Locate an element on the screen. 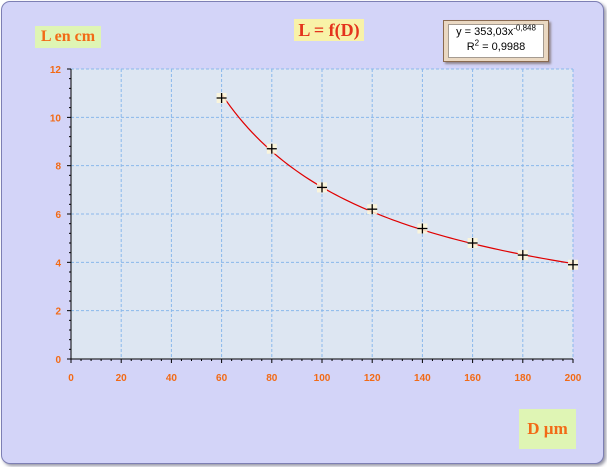 The height and width of the screenshot is (467, 607). y-tick-label: 10 is located at coordinates (56, 118).